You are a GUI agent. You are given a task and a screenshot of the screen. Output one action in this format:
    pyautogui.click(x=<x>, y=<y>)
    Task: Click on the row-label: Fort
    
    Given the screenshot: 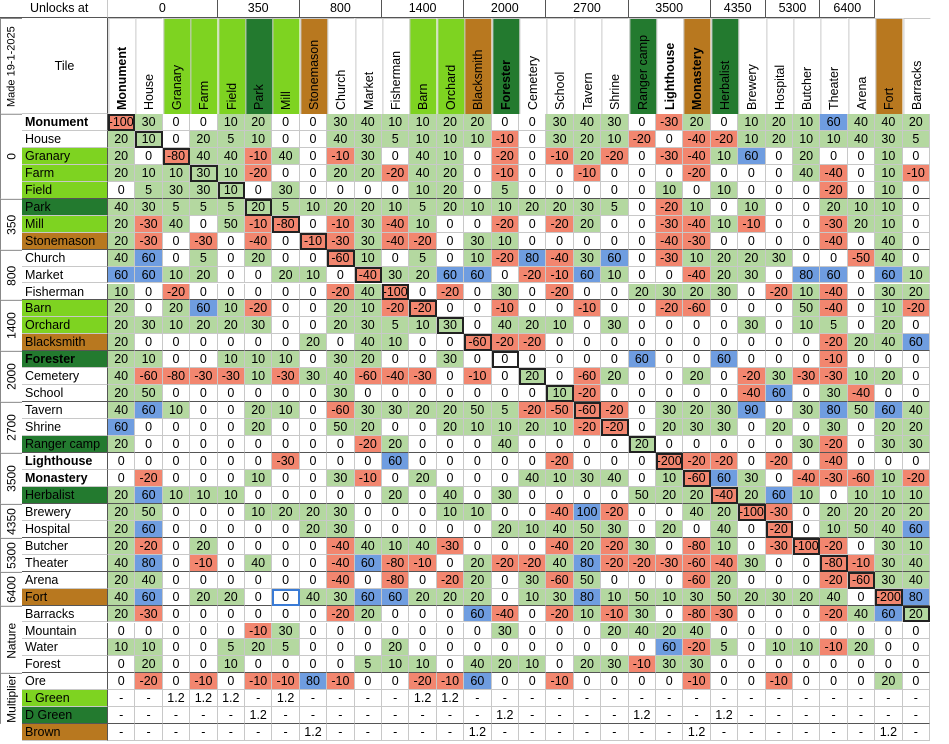 What is the action you would take?
    pyautogui.click(x=65, y=597)
    